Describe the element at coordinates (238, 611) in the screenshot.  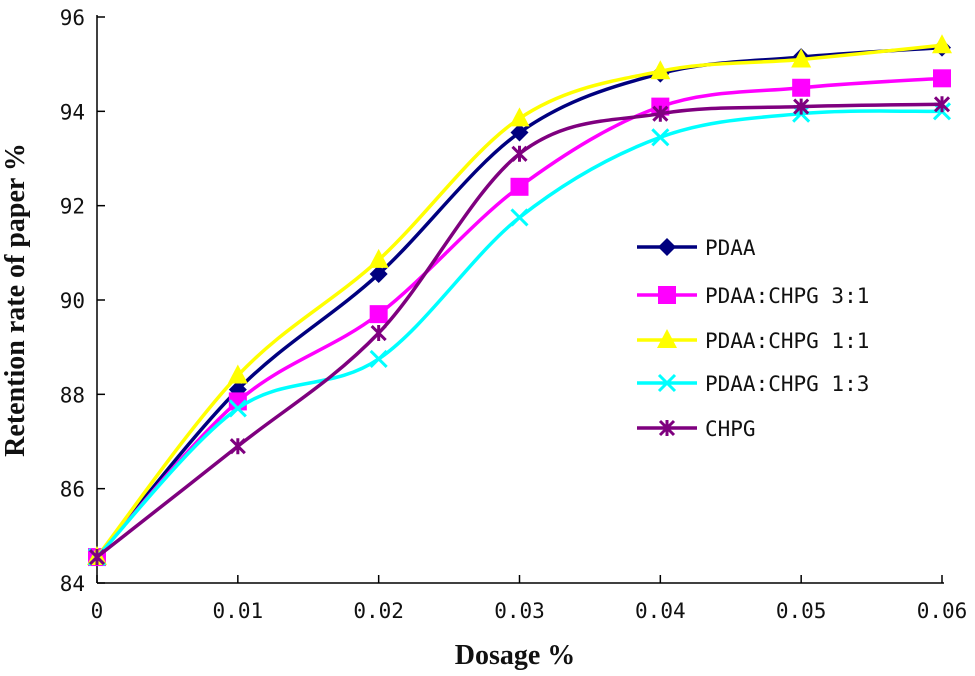
I see `x-tick-label: 0.01` at that location.